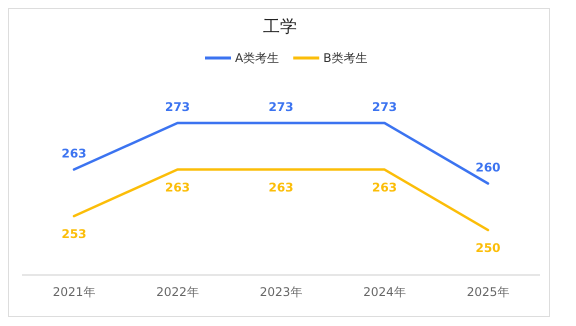  What do you see at coordinates (281, 292) in the screenshot?
I see `x-tick-label: 2023年` at bounding box center [281, 292].